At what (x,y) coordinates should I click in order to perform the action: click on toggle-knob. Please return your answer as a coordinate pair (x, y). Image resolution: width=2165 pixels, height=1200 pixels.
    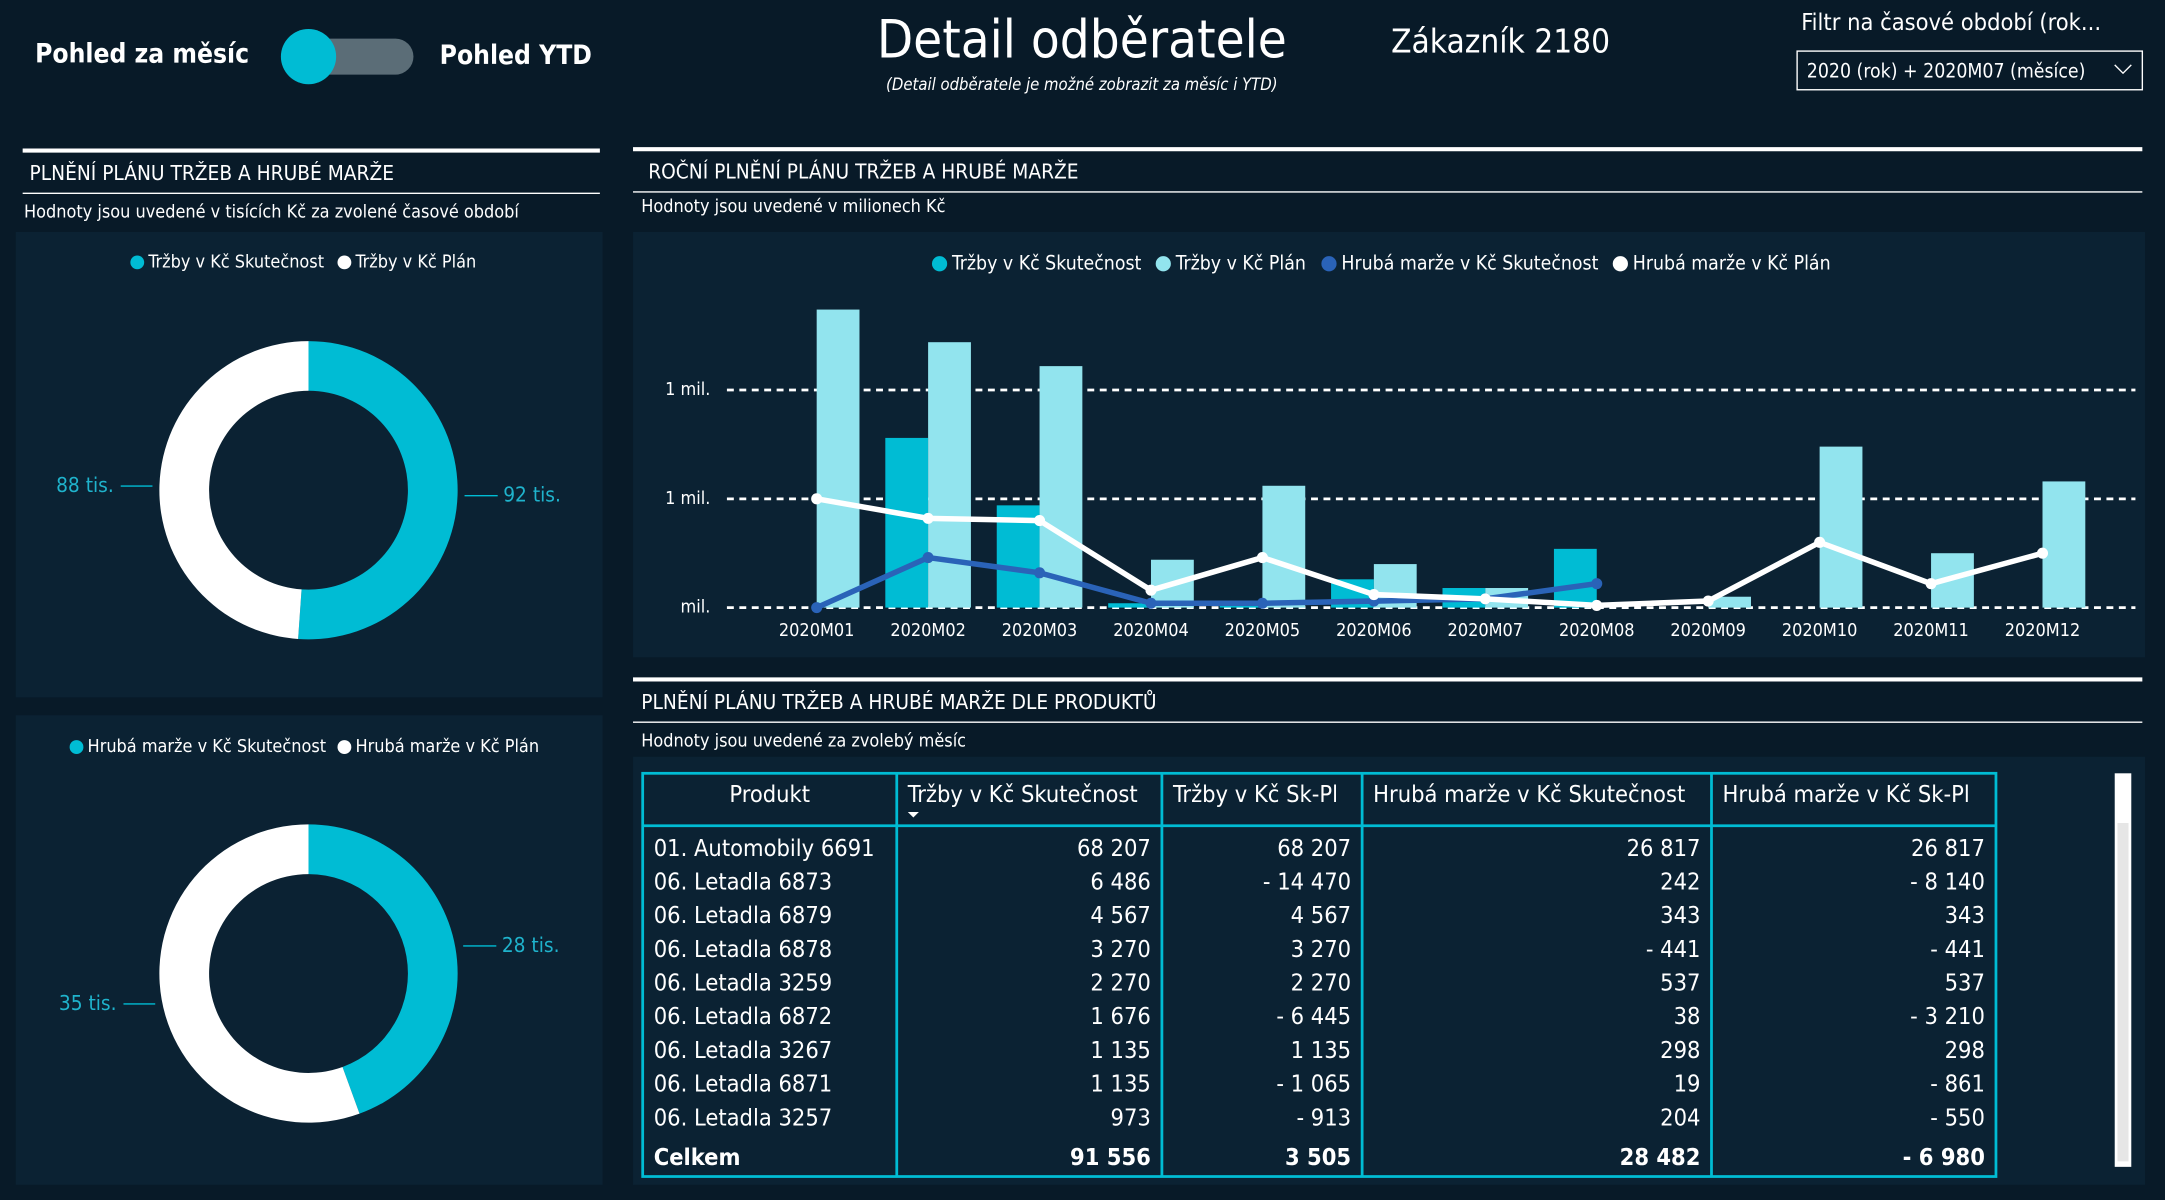
    Looking at the image, I should click on (308, 56).